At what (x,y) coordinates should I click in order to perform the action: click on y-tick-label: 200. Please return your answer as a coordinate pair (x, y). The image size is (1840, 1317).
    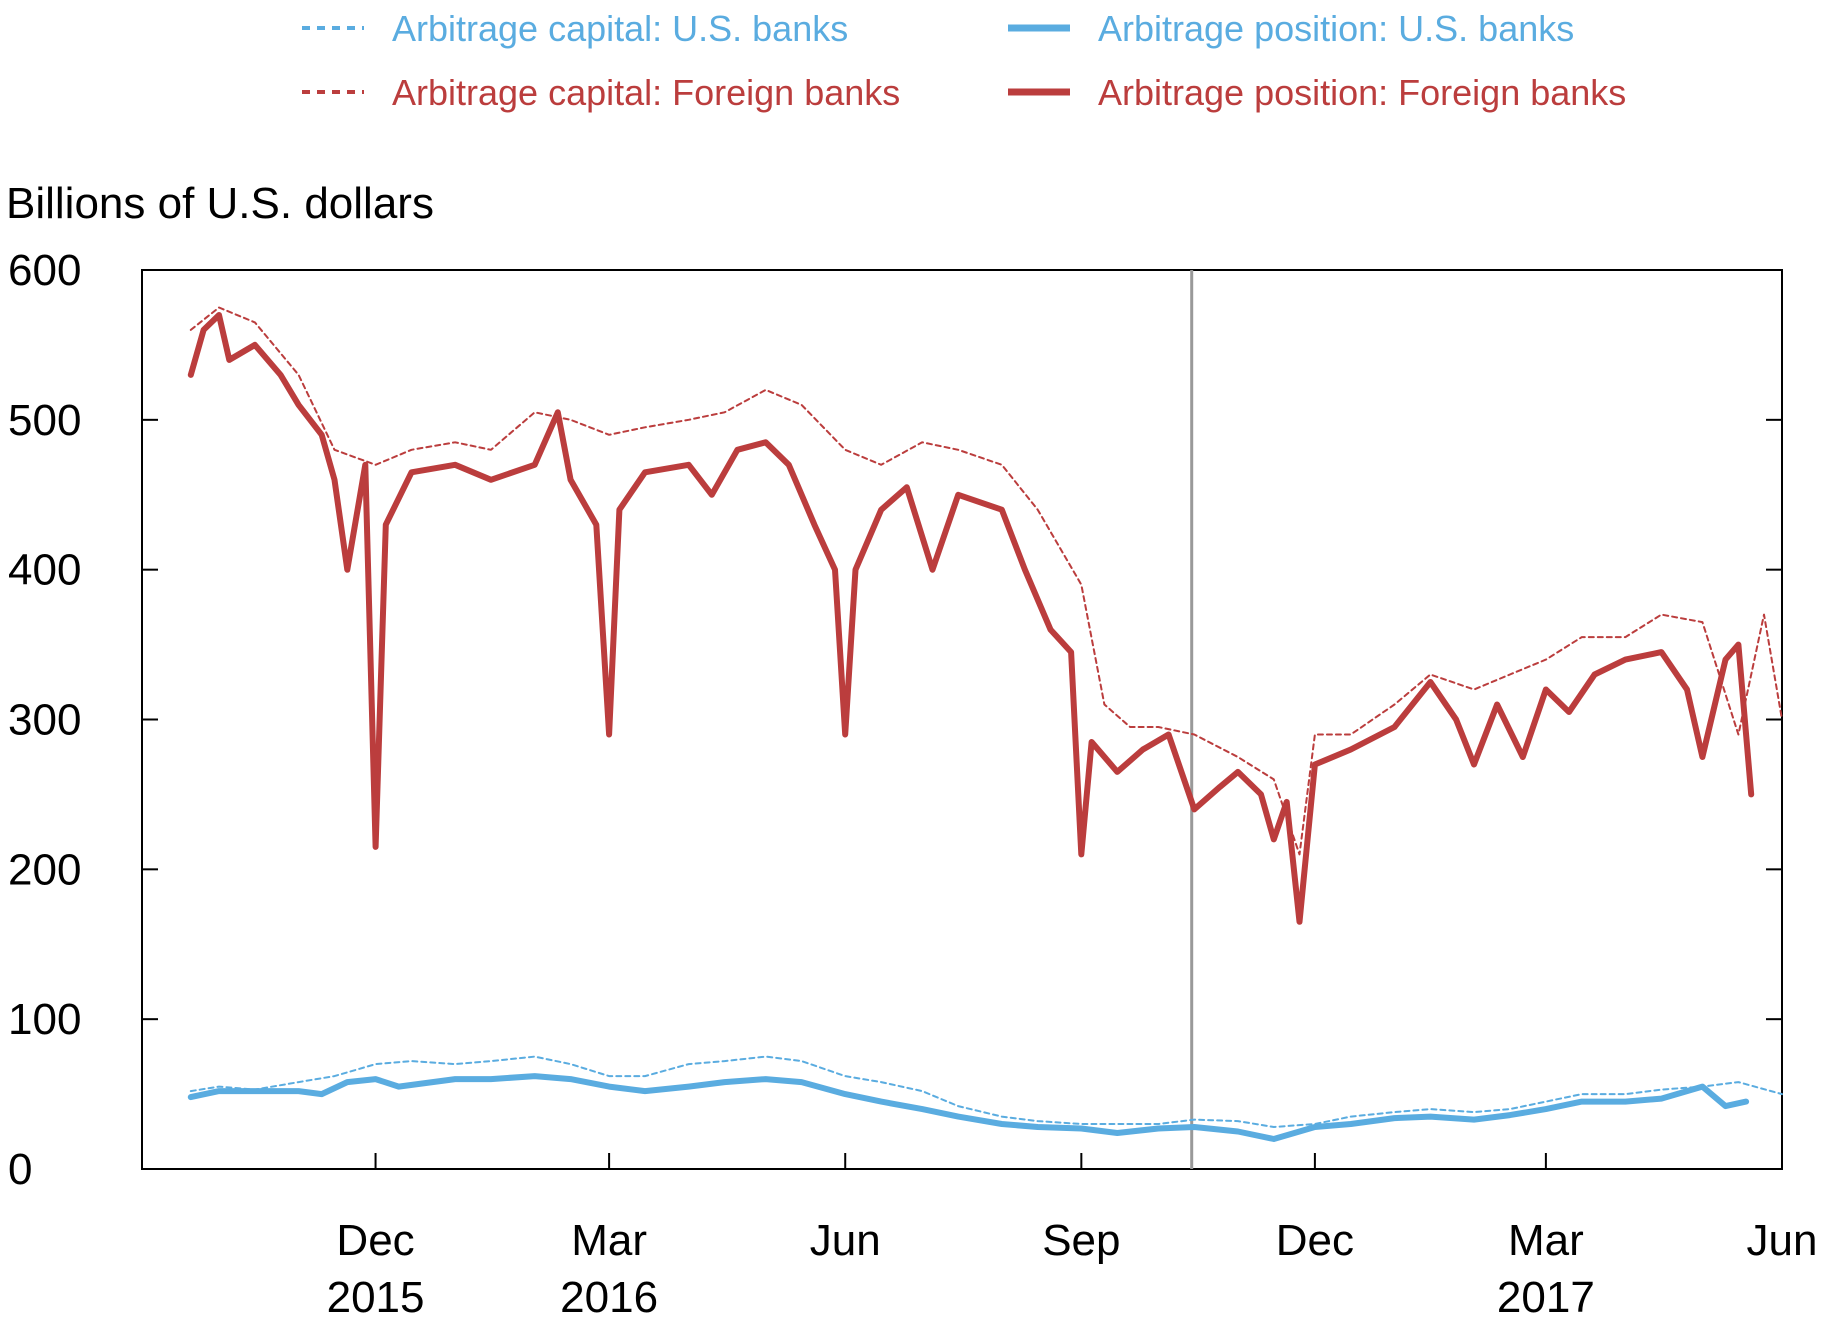
    Looking at the image, I should click on (44, 869).